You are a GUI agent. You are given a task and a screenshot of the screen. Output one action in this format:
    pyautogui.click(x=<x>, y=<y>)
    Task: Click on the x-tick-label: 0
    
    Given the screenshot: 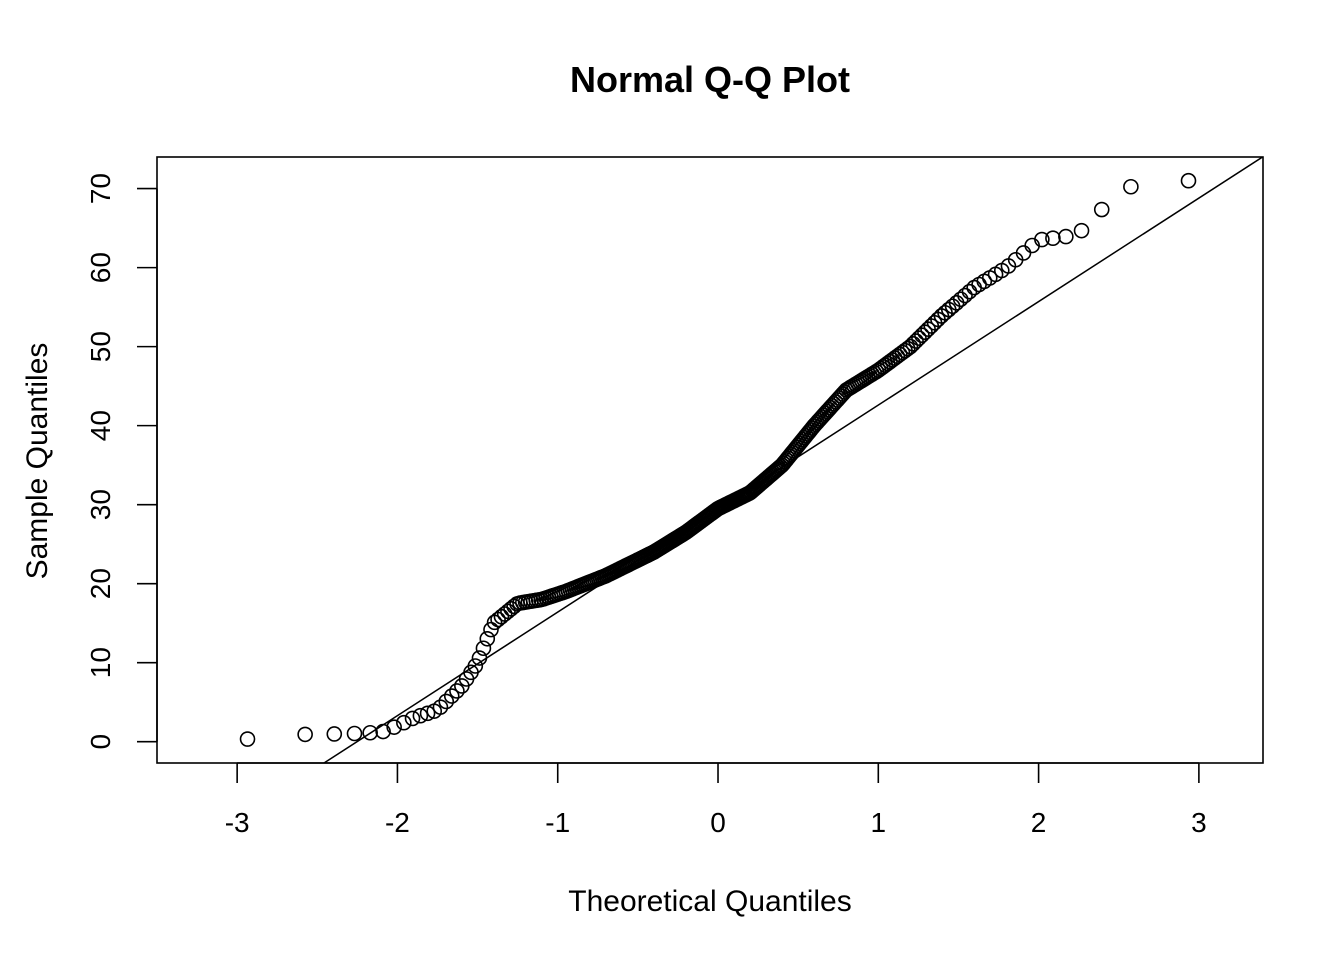 What is the action you would take?
    pyautogui.click(x=718, y=822)
    